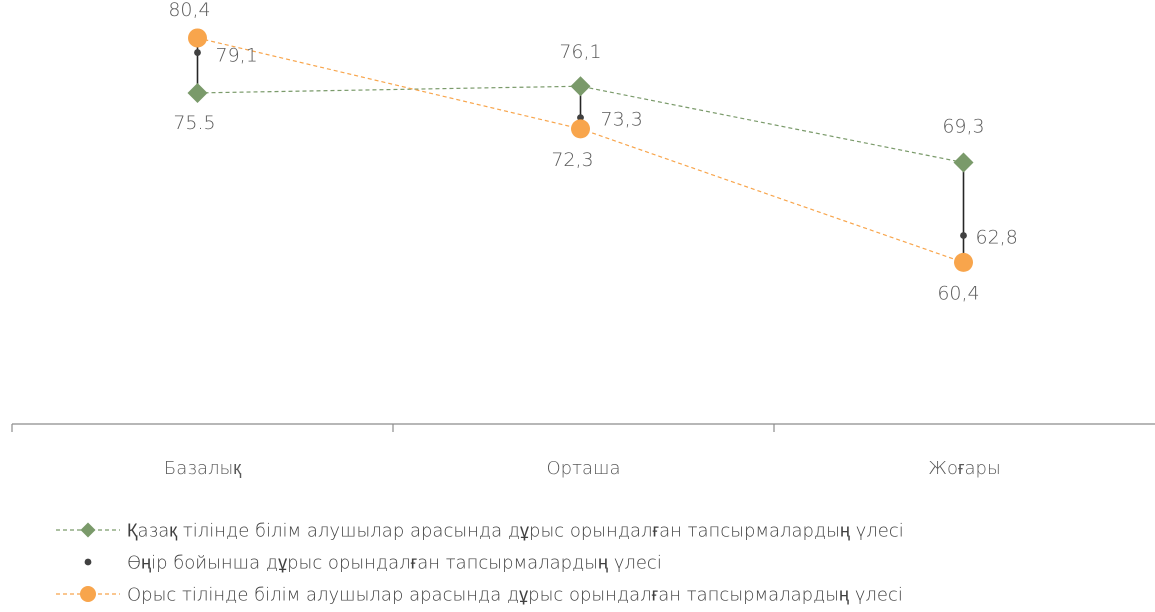  What do you see at coordinates (622, 120) in the screenshot?
I see `data-label: 73,3` at bounding box center [622, 120].